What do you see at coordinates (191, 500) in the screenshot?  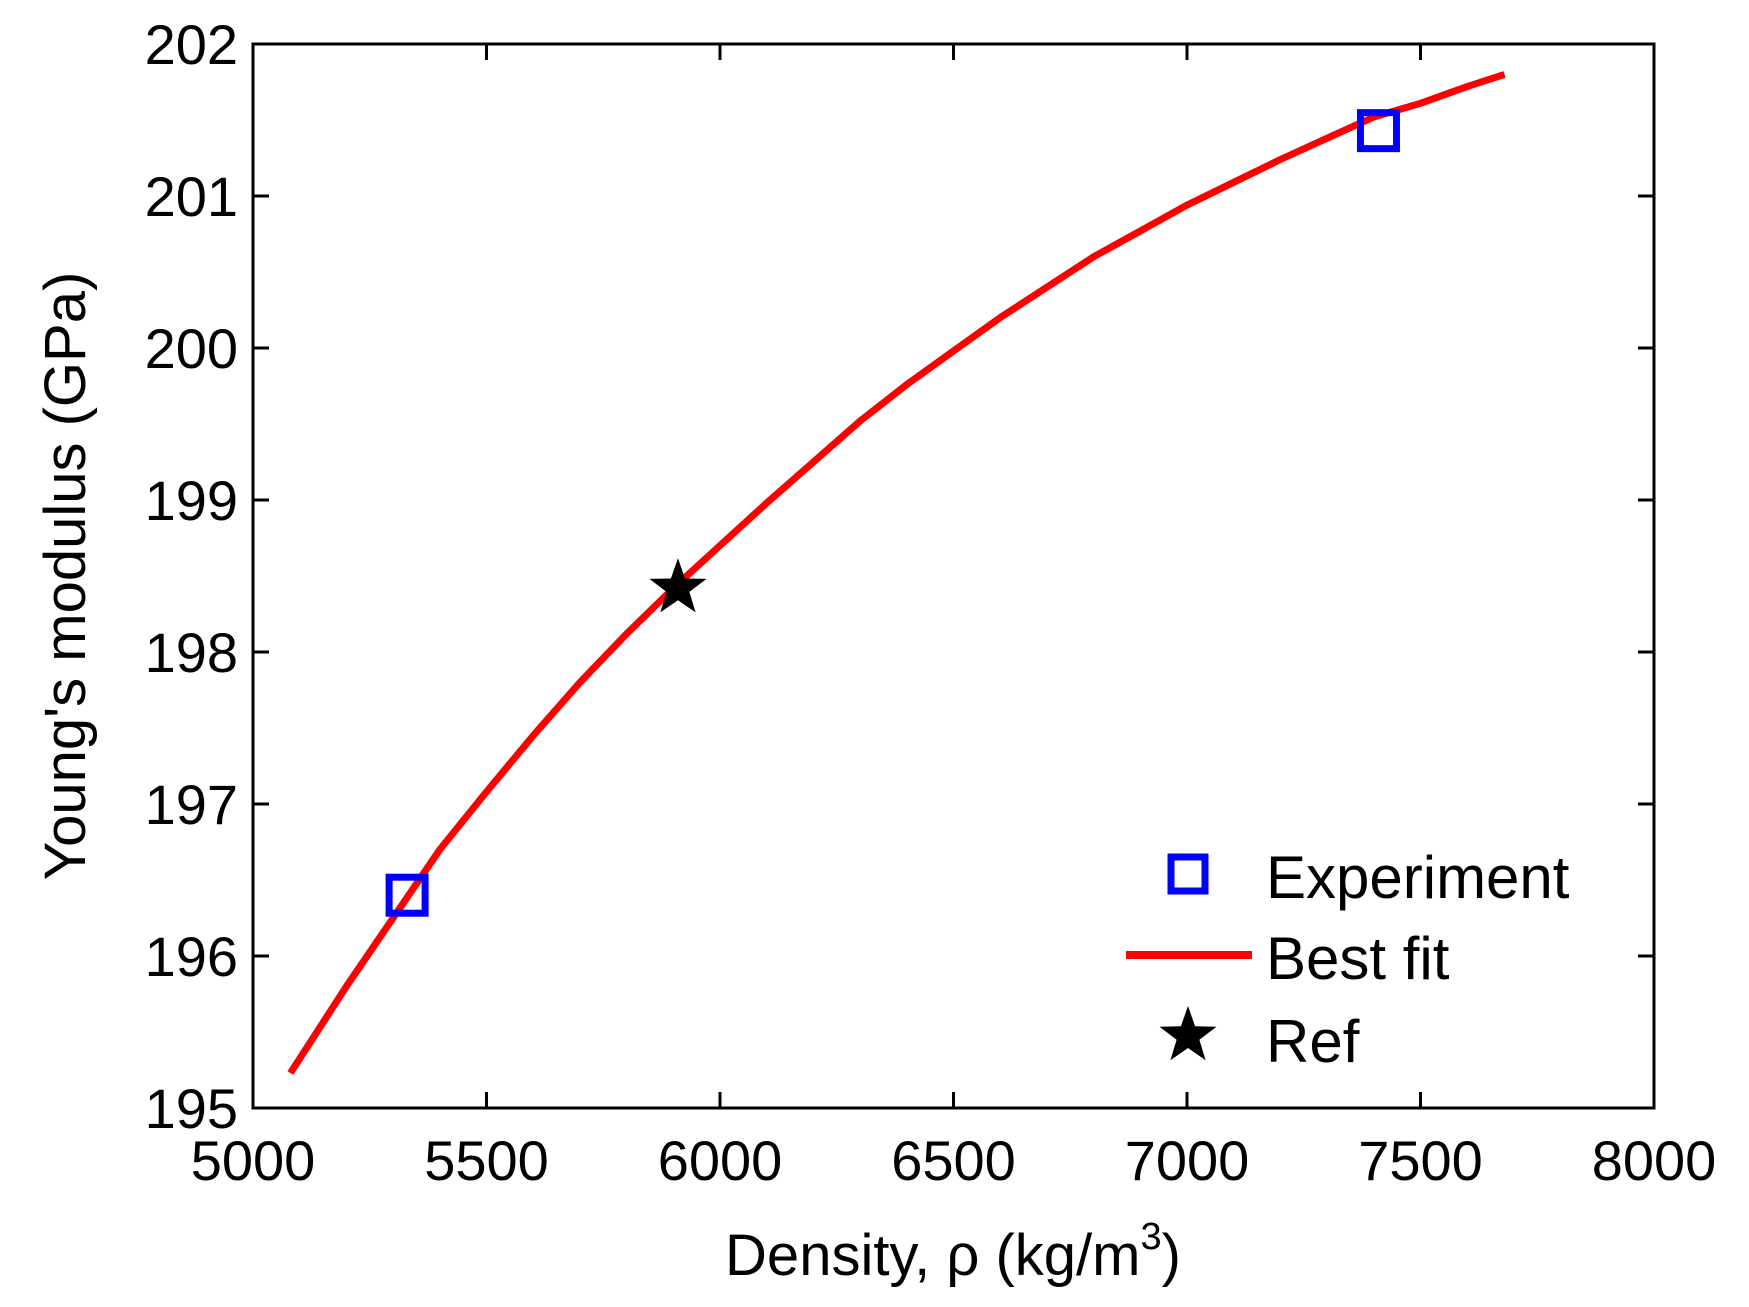 I see `y-tick-label: 199` at bounding box center [191, 500].